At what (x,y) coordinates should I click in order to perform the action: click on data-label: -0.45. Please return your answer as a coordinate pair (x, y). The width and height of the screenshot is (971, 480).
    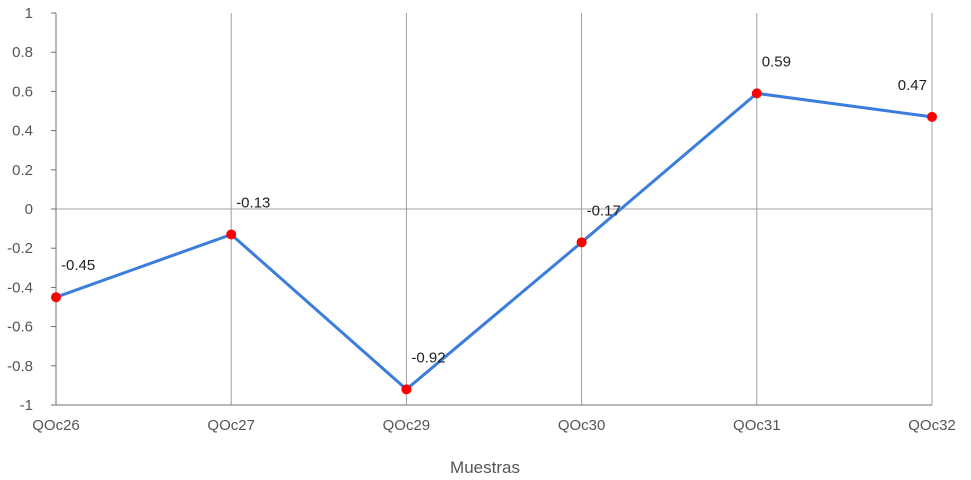
    Looking at the image, I should click on (78, 265).